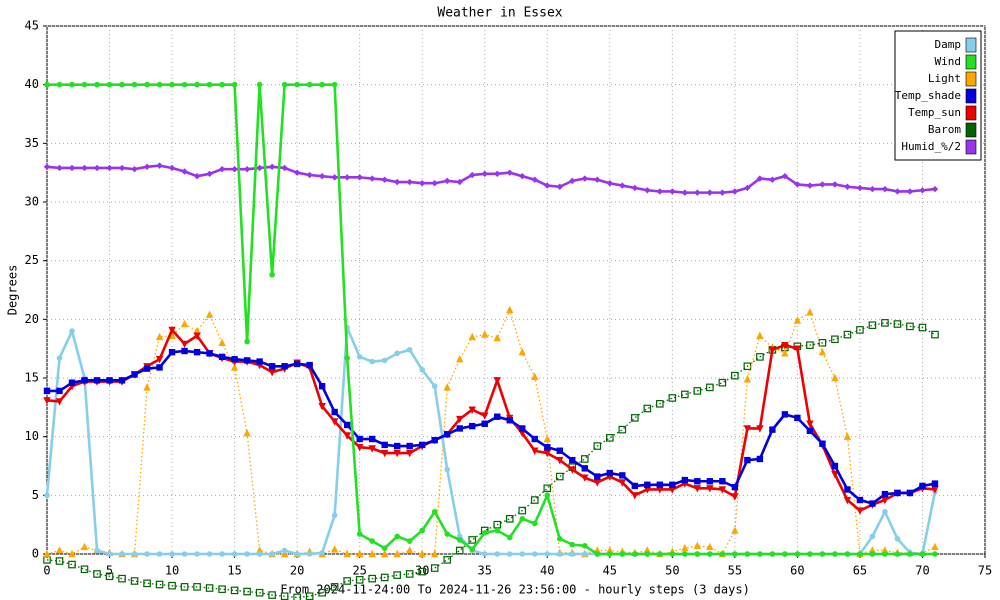 The width and height of the screenshot is (1000, 600). Describe the element at coordinates (234, 571) in the screenshot. I see `x-tick-label: 15` at that location.